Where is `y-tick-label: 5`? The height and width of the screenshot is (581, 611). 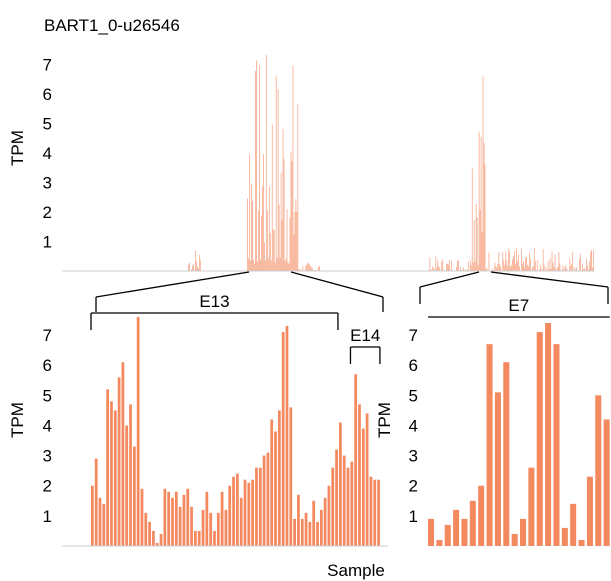
y-tick-label: 5 is located at coordinates (47, 395).